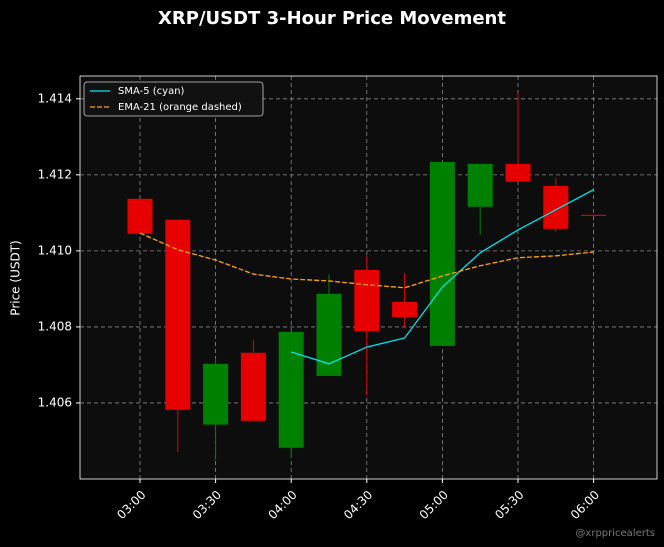 The image size is (664, 547). What do you see at coordinates (55, 174) in the screenshot?
I see `y-tick-label: 1.412` at bounding box center [55, 174].